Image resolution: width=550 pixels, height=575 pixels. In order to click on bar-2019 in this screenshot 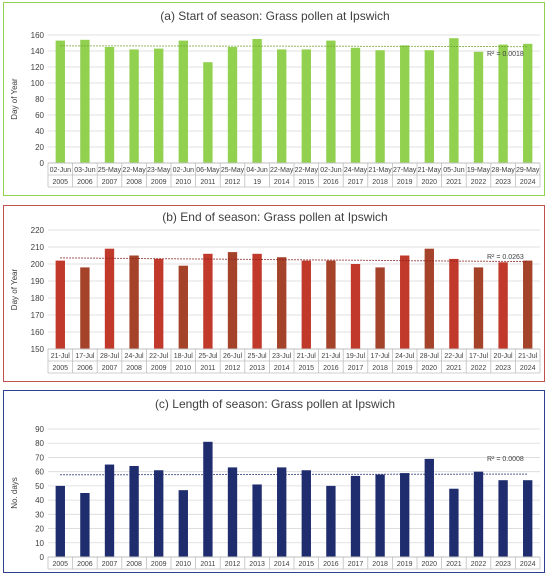, I will do `click(405, 515)`.